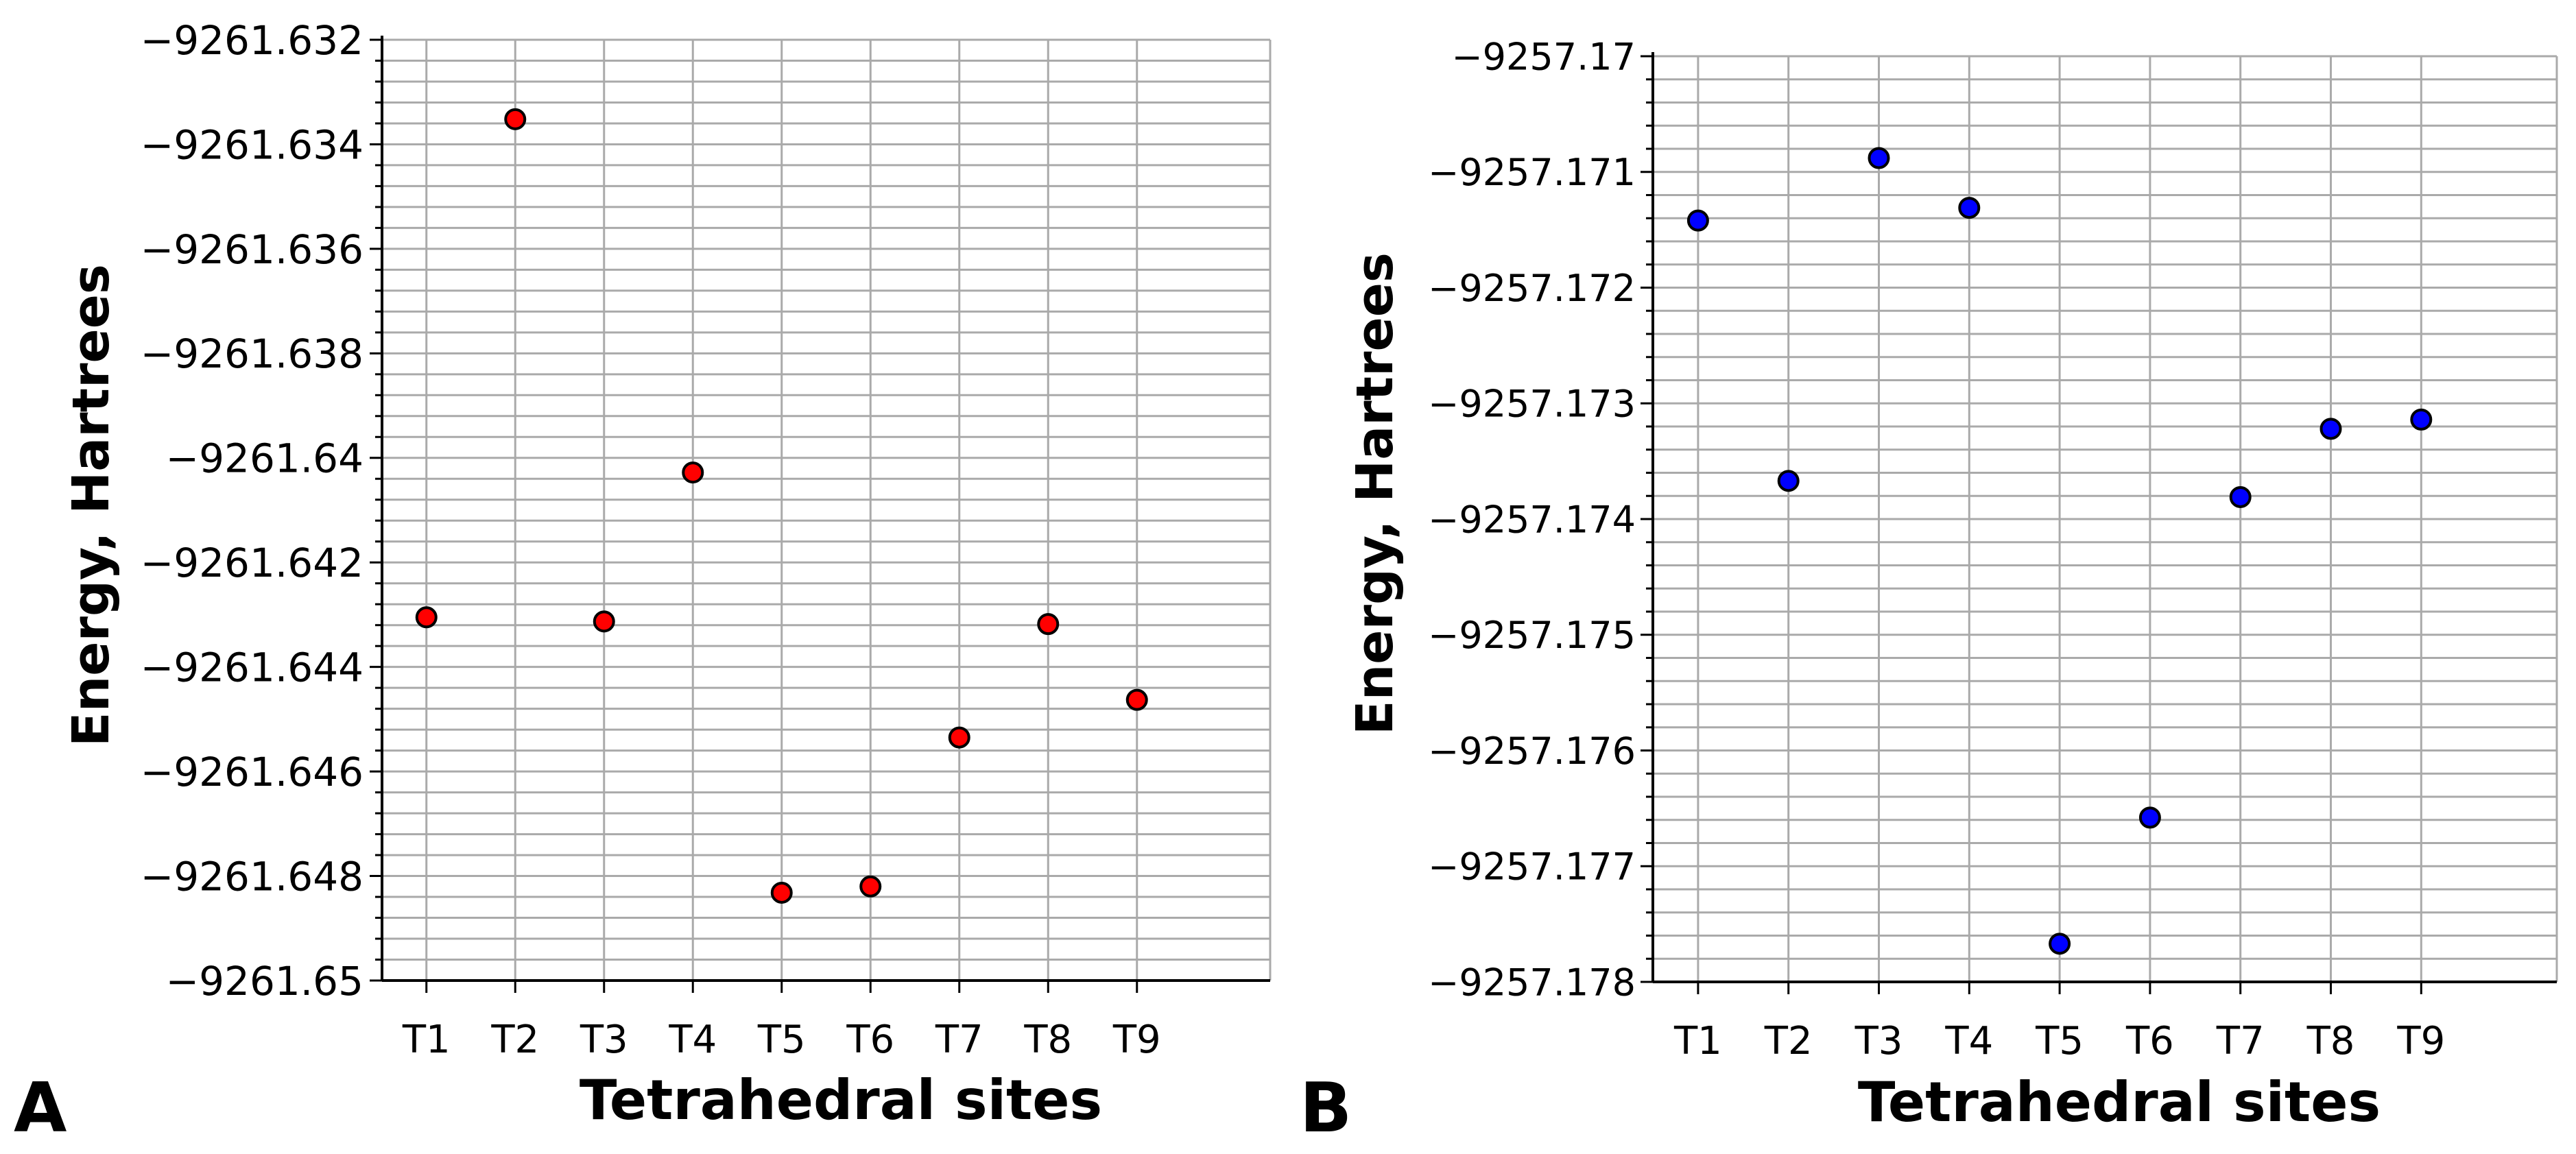  I want to click on panel-b-x-tick-label: T4, so click(1968, 1041).